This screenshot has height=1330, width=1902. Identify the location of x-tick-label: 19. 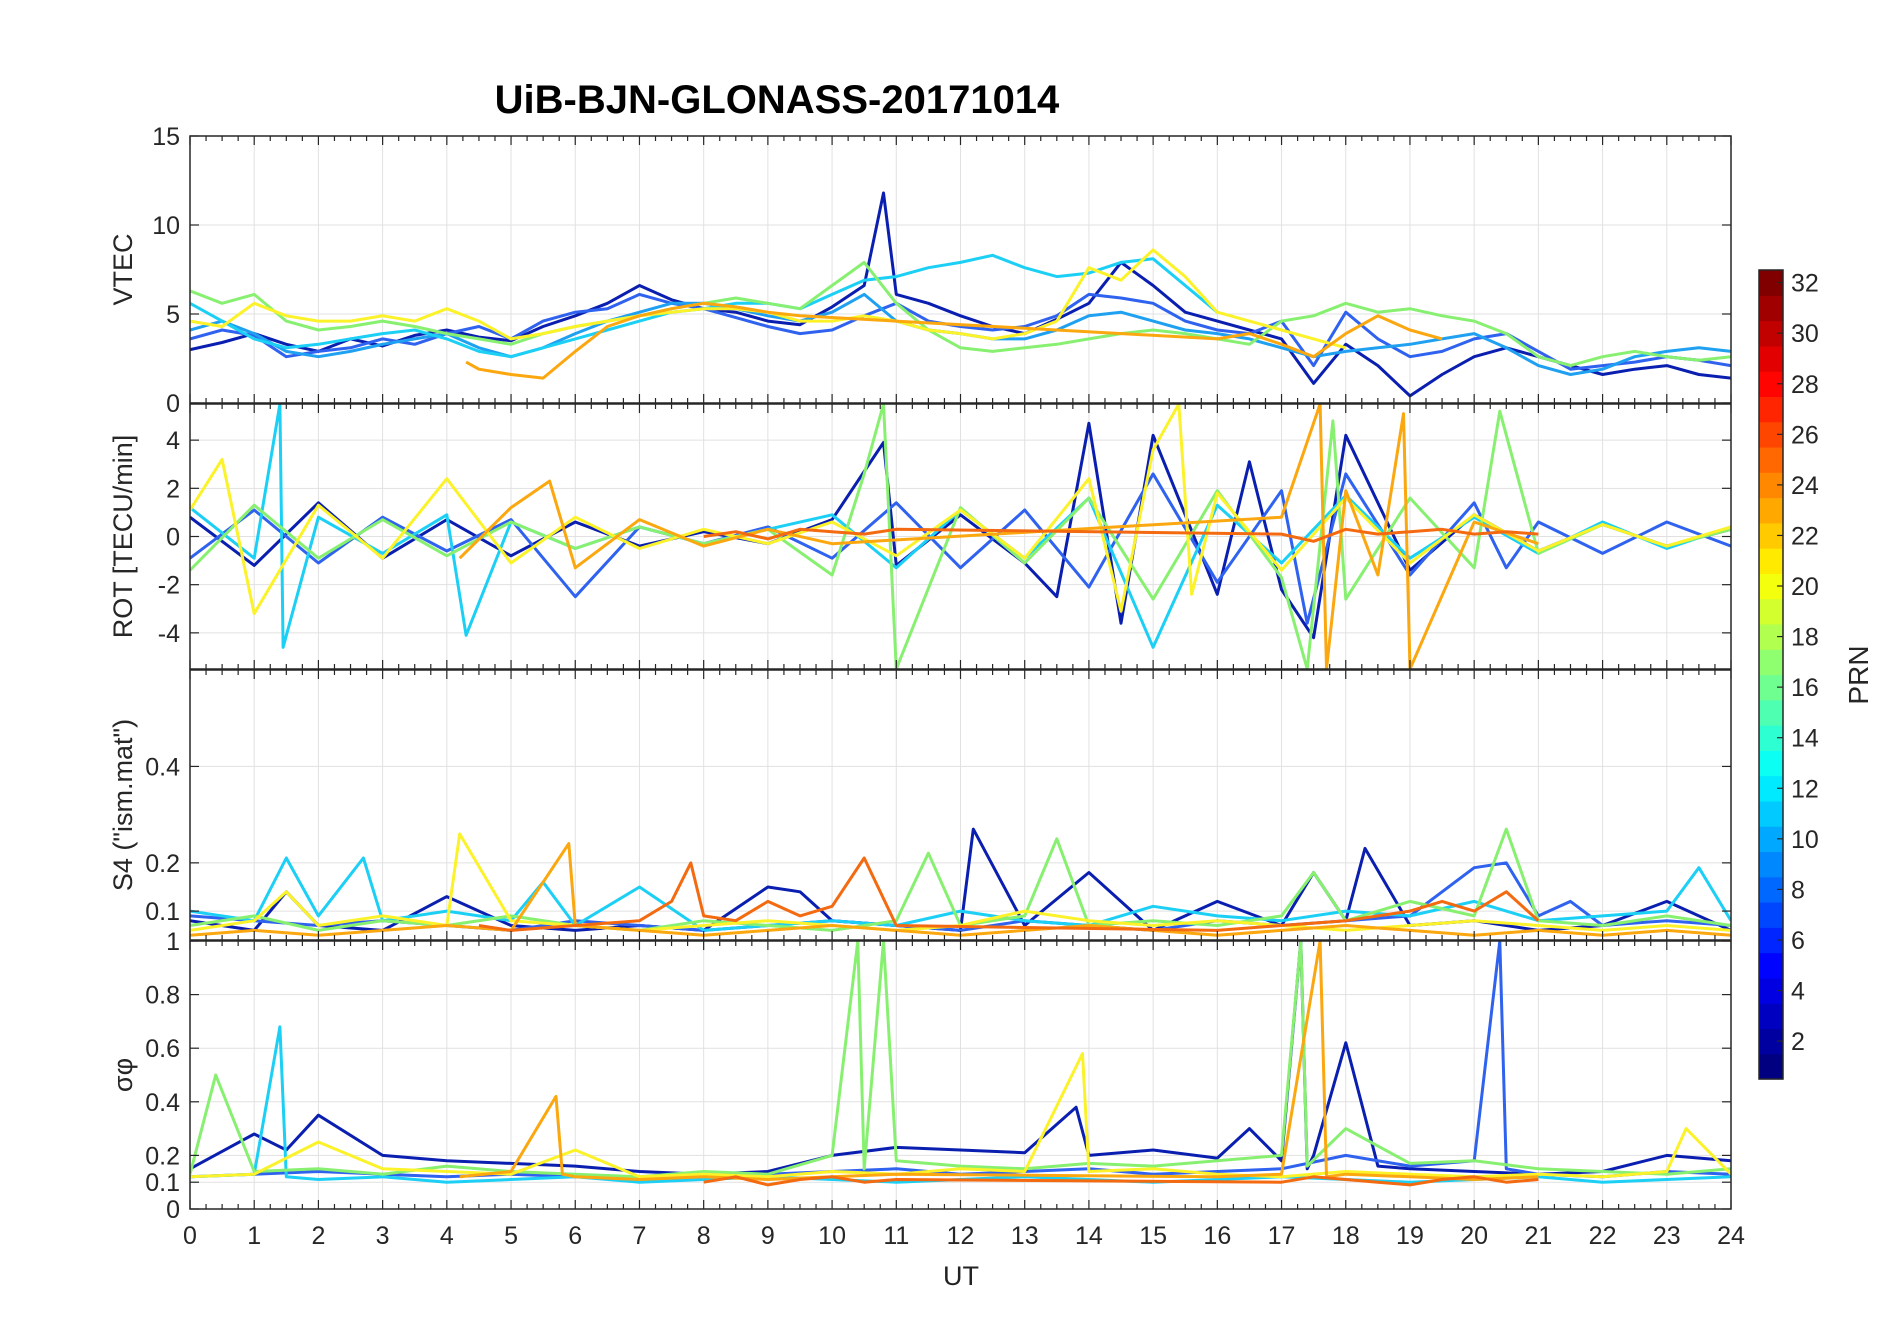
(1410, 1236).